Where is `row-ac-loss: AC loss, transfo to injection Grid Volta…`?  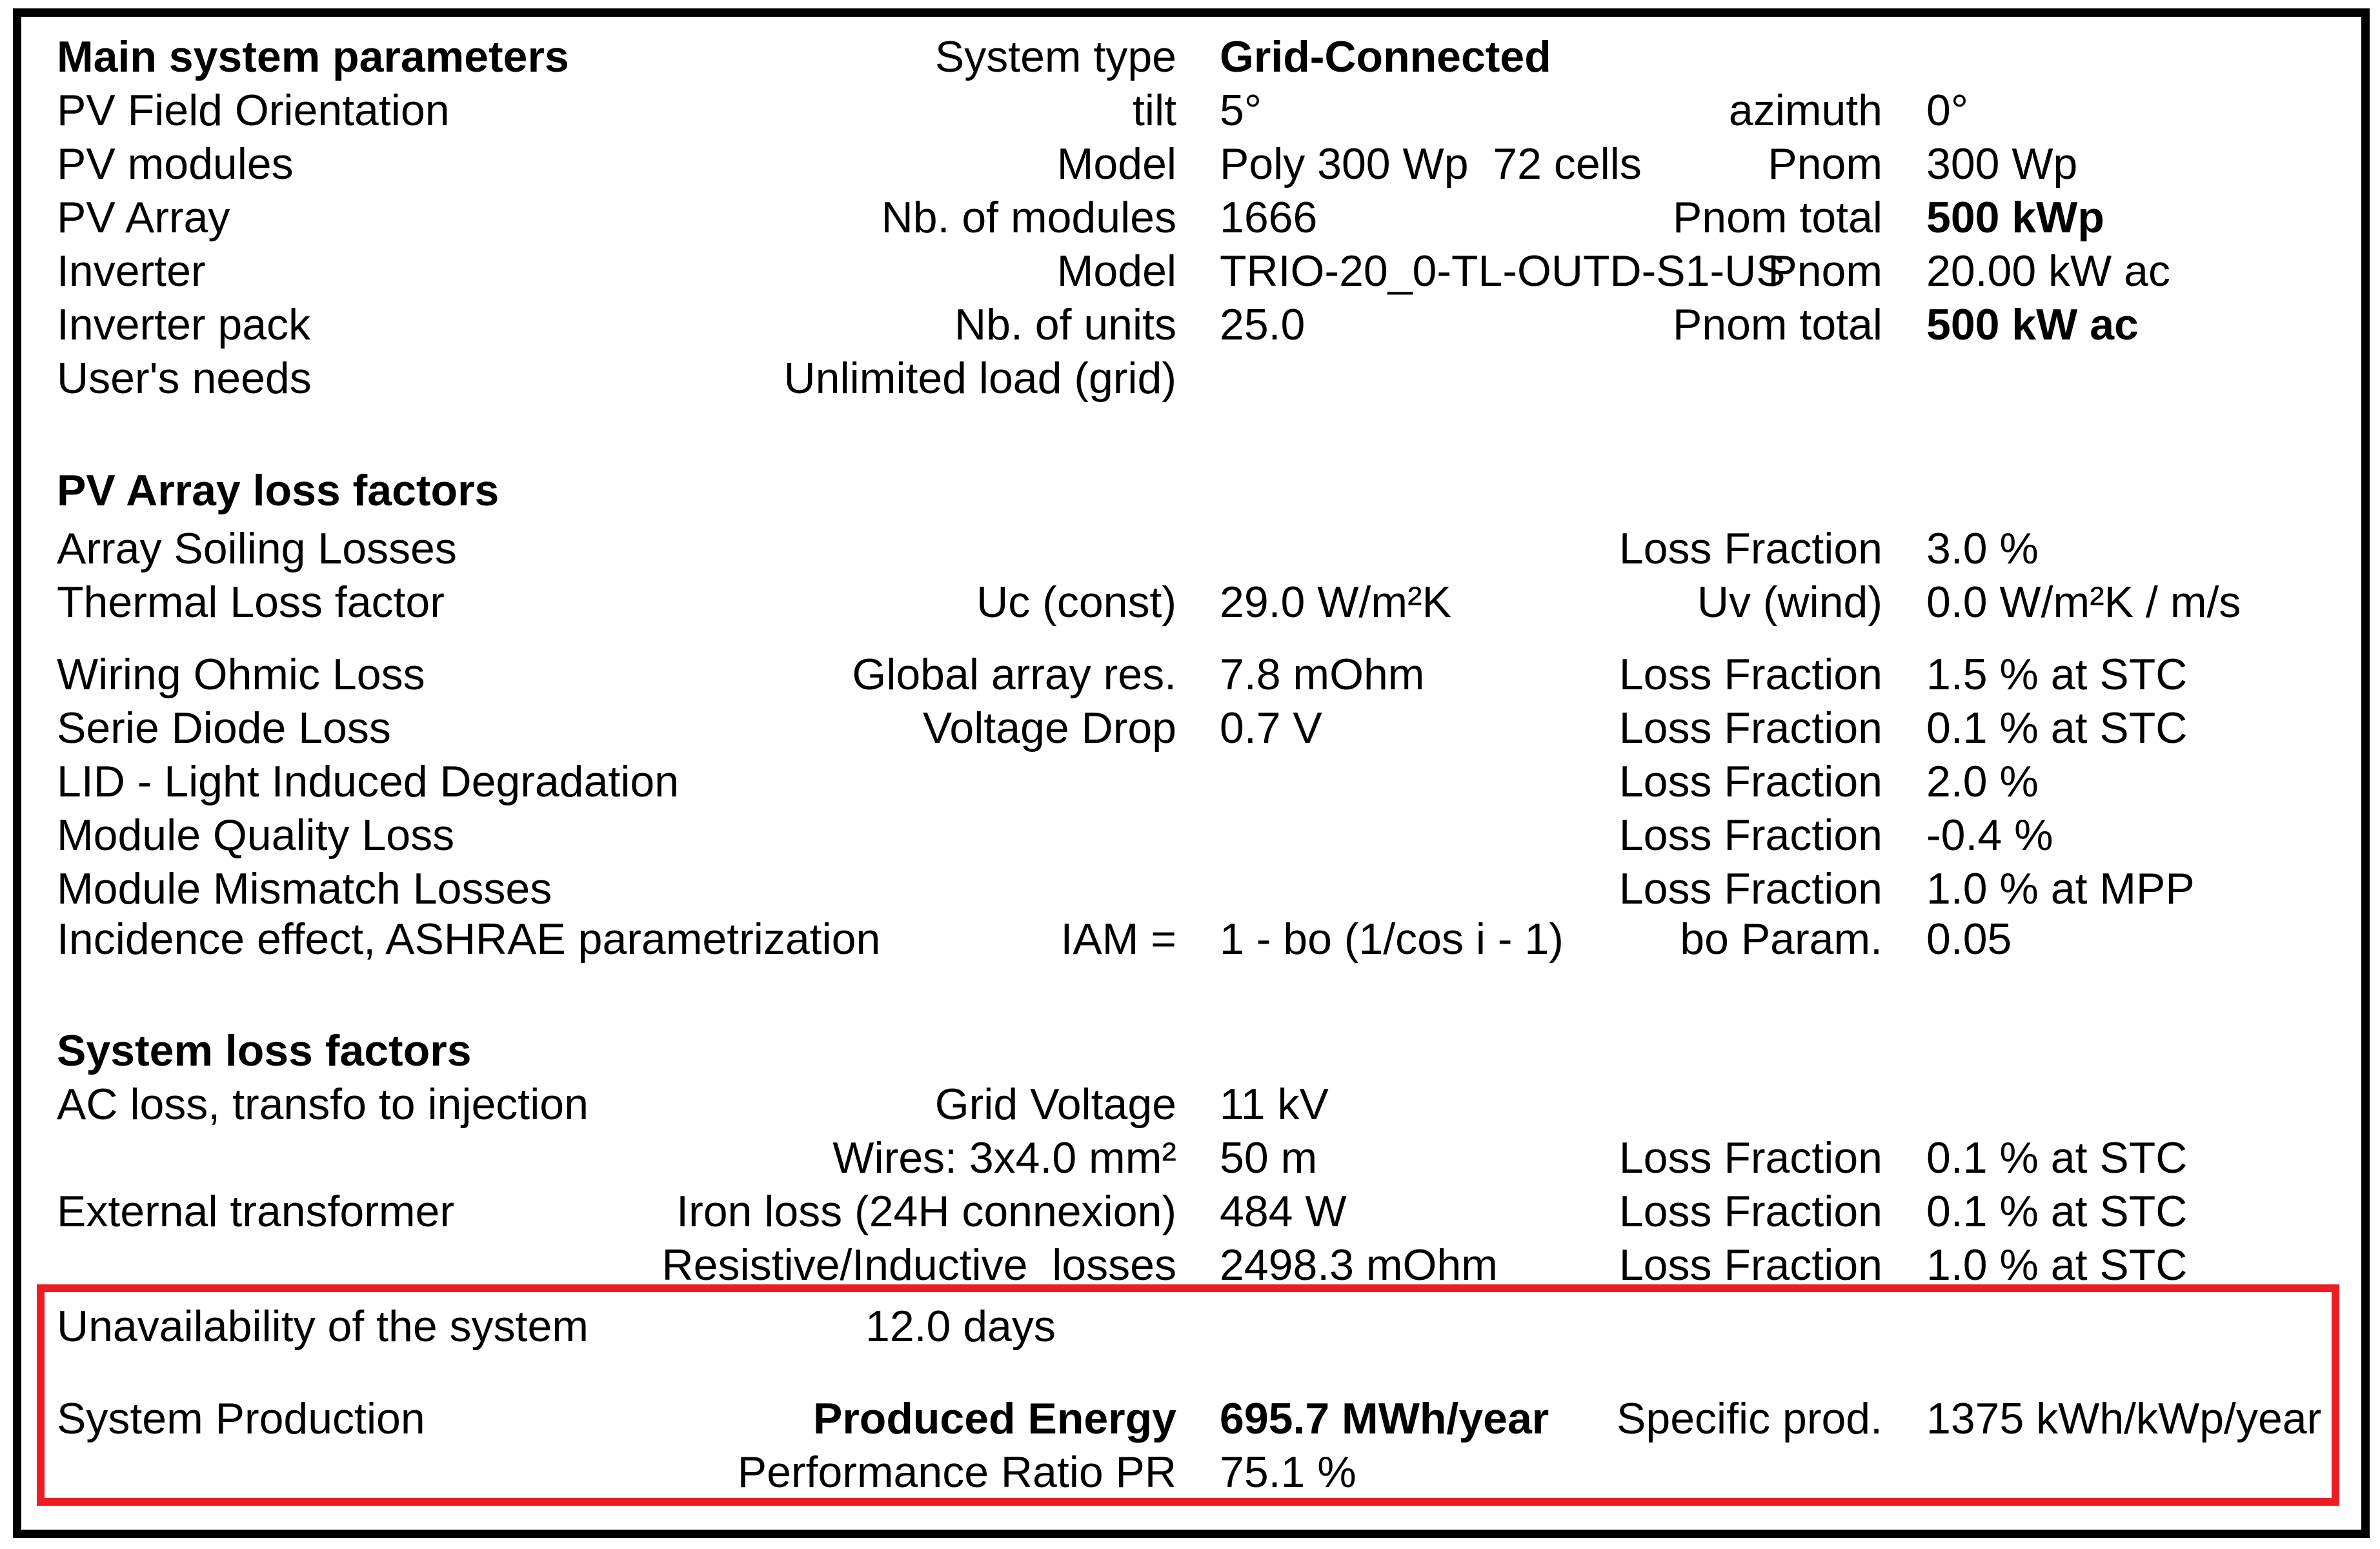
row-ac-loss: AC loss, transfo to injection Grid Volta… is located at coordinates (1190, 1104).